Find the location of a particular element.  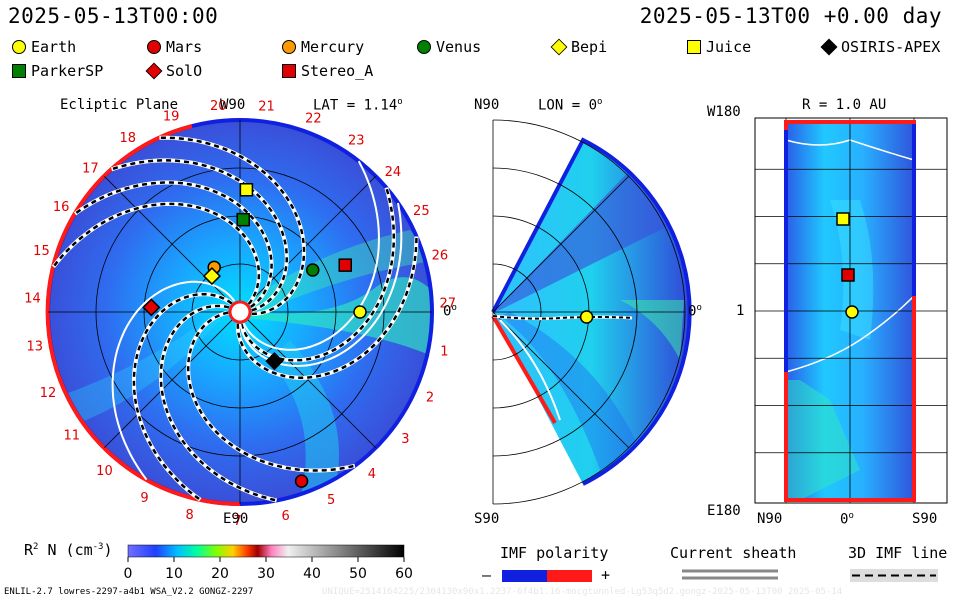

stereo-a-map-marker is located at coordinates (848, 275).